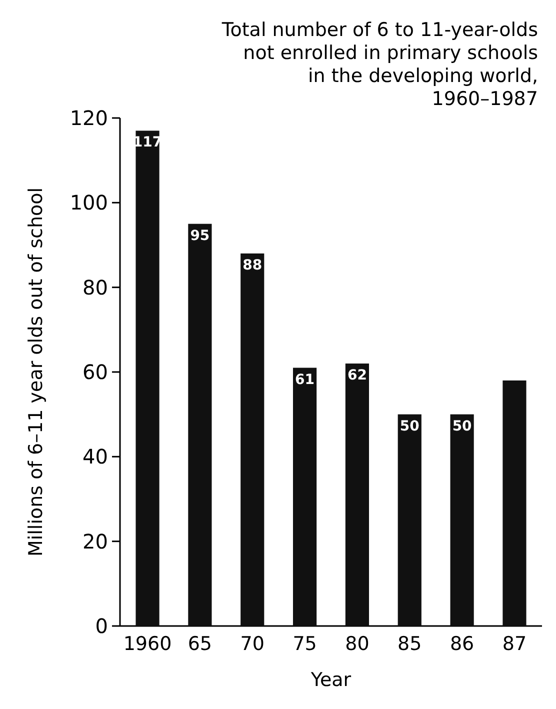 This screenshot has height=709, width=556. What do you see at coordinates (357, 376) in the screenshot?
I see `data-label: 62` at bounding box center [357, 376].